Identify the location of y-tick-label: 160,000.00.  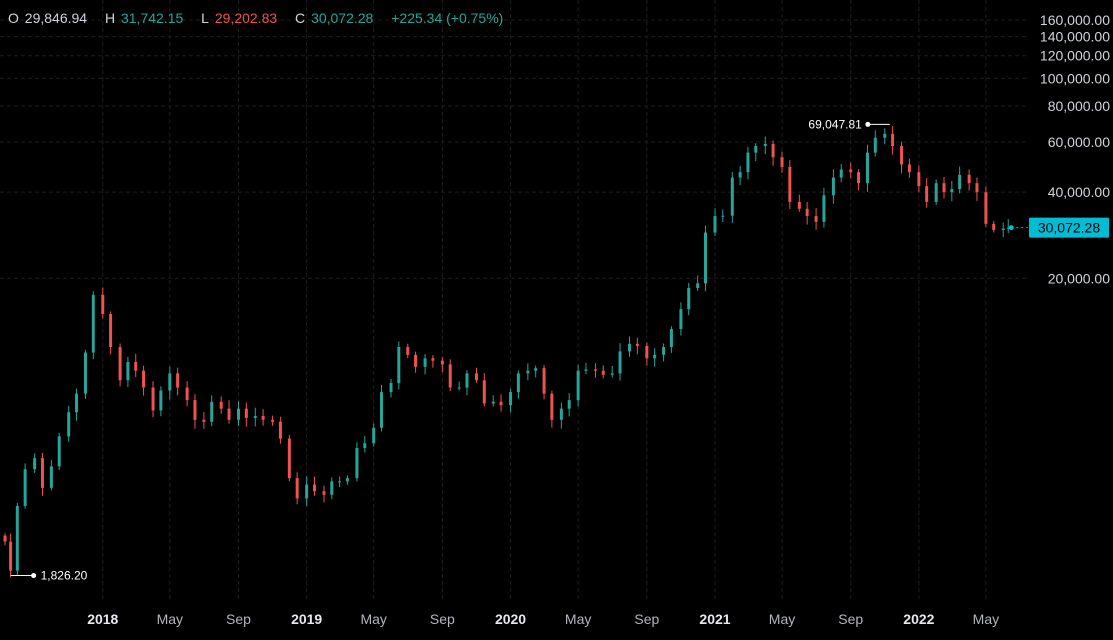
(1075, 20).